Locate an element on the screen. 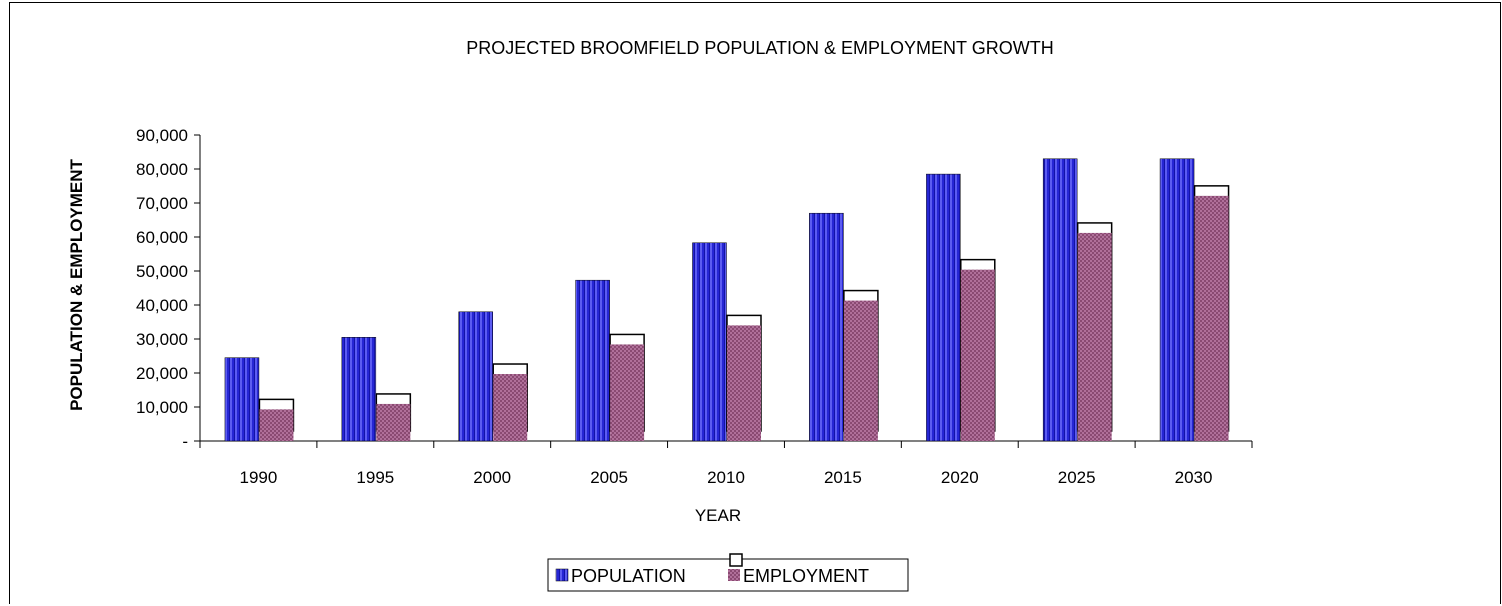  y-tick-label: 10,000 is located at coordinates (162, 407).